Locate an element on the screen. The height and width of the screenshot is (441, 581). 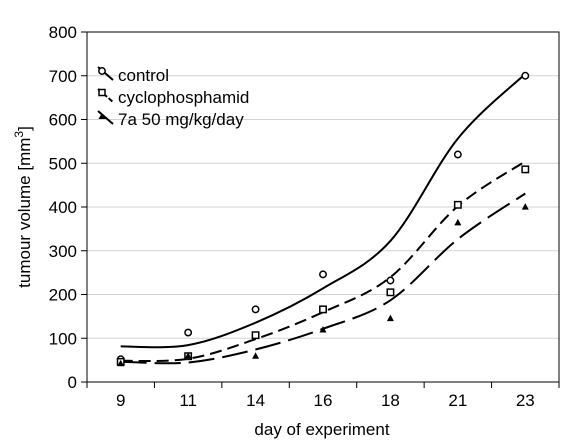
legend-entry-cyclophosphamid: cyclophosphamid is located at coordinates (173, 97).